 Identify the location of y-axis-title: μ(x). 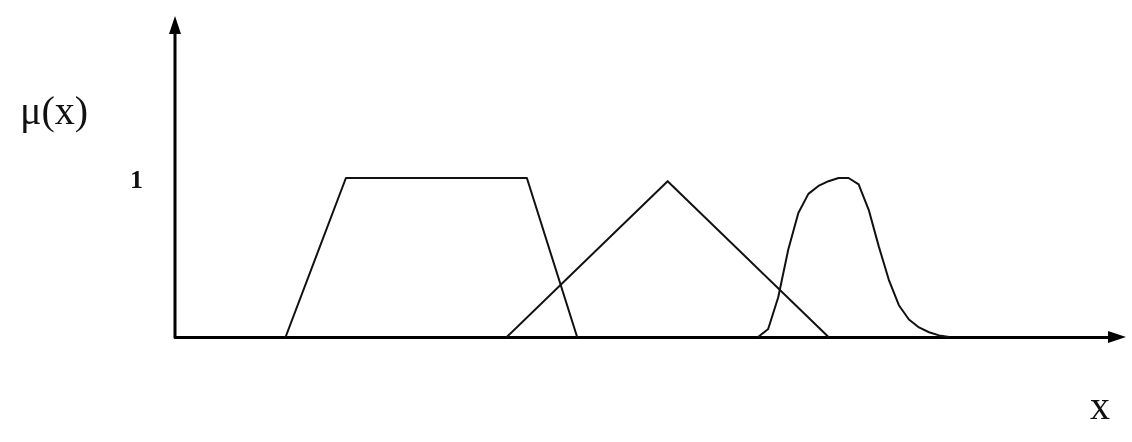
(54, 110).